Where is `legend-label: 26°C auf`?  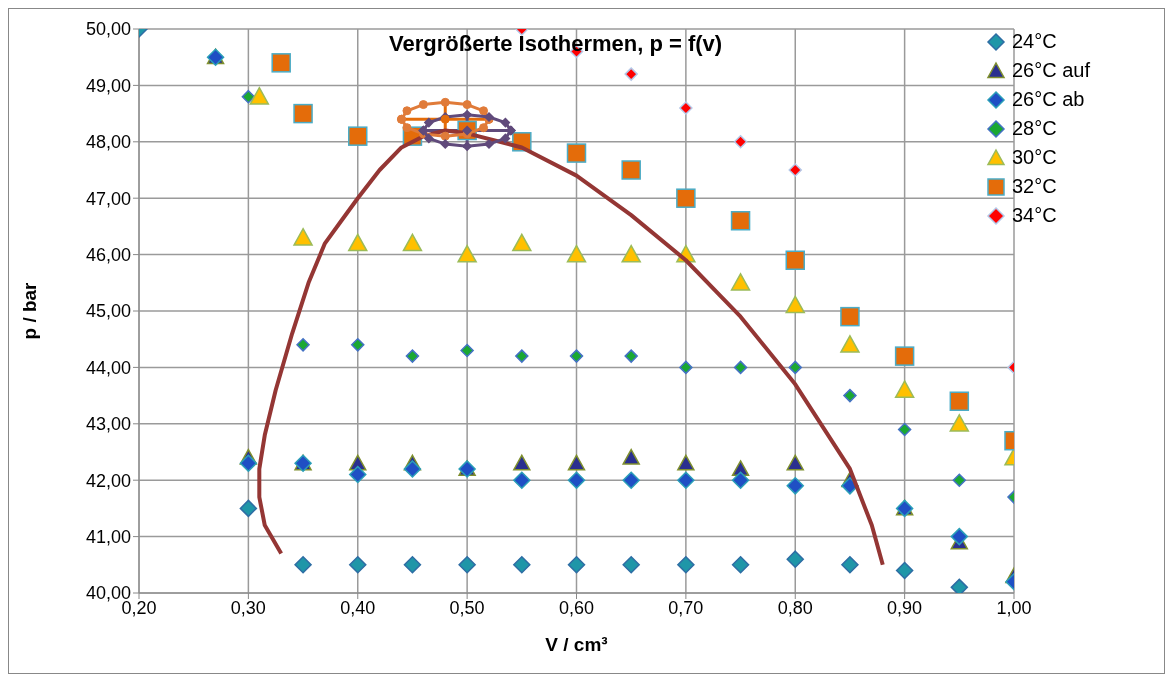
legend-label: 26°C auf is located at coordinates (1051, 70).